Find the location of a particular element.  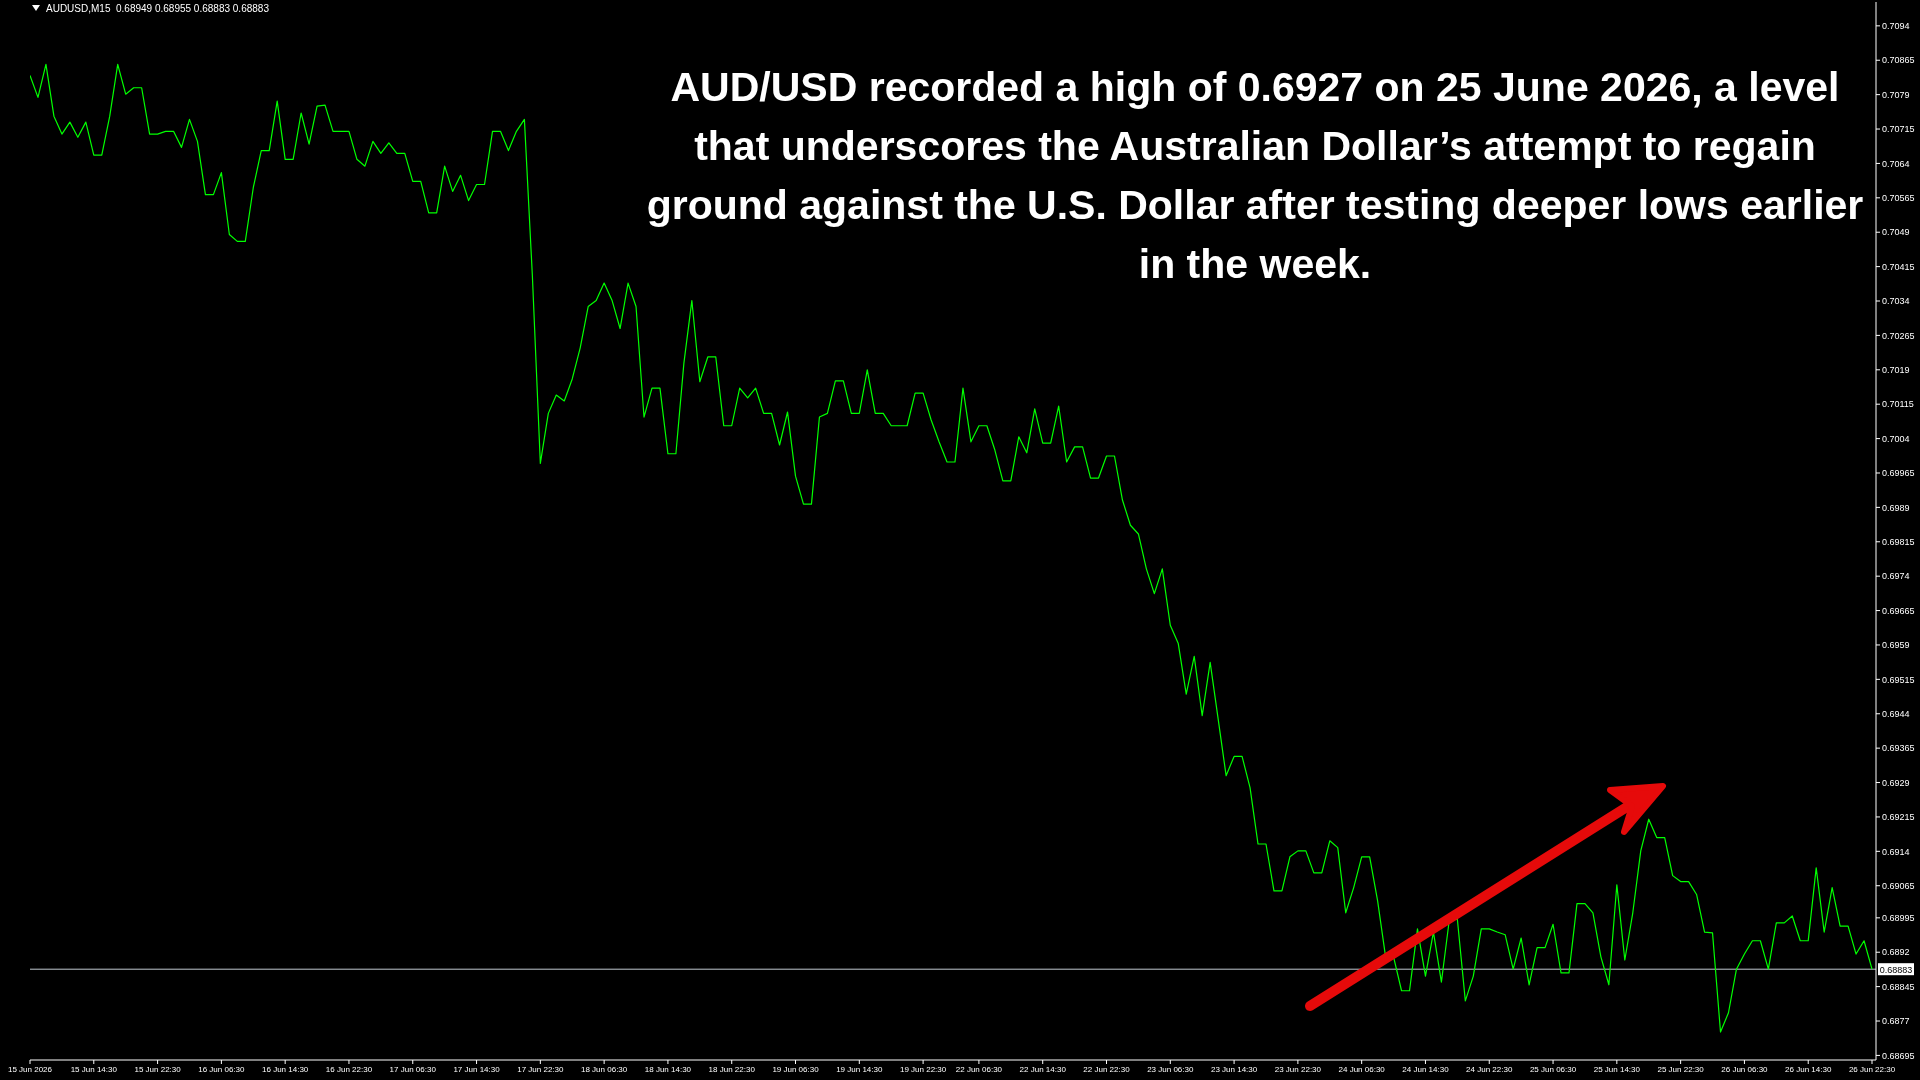

y-tick-label: 0.70115 is located at coordinates (1898, 404).